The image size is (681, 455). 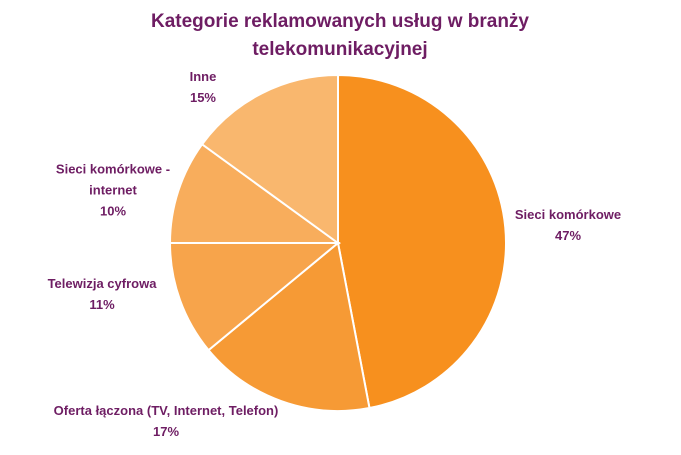 I want to click on slice-label: Inne 15%, so click(x=203, y=87).